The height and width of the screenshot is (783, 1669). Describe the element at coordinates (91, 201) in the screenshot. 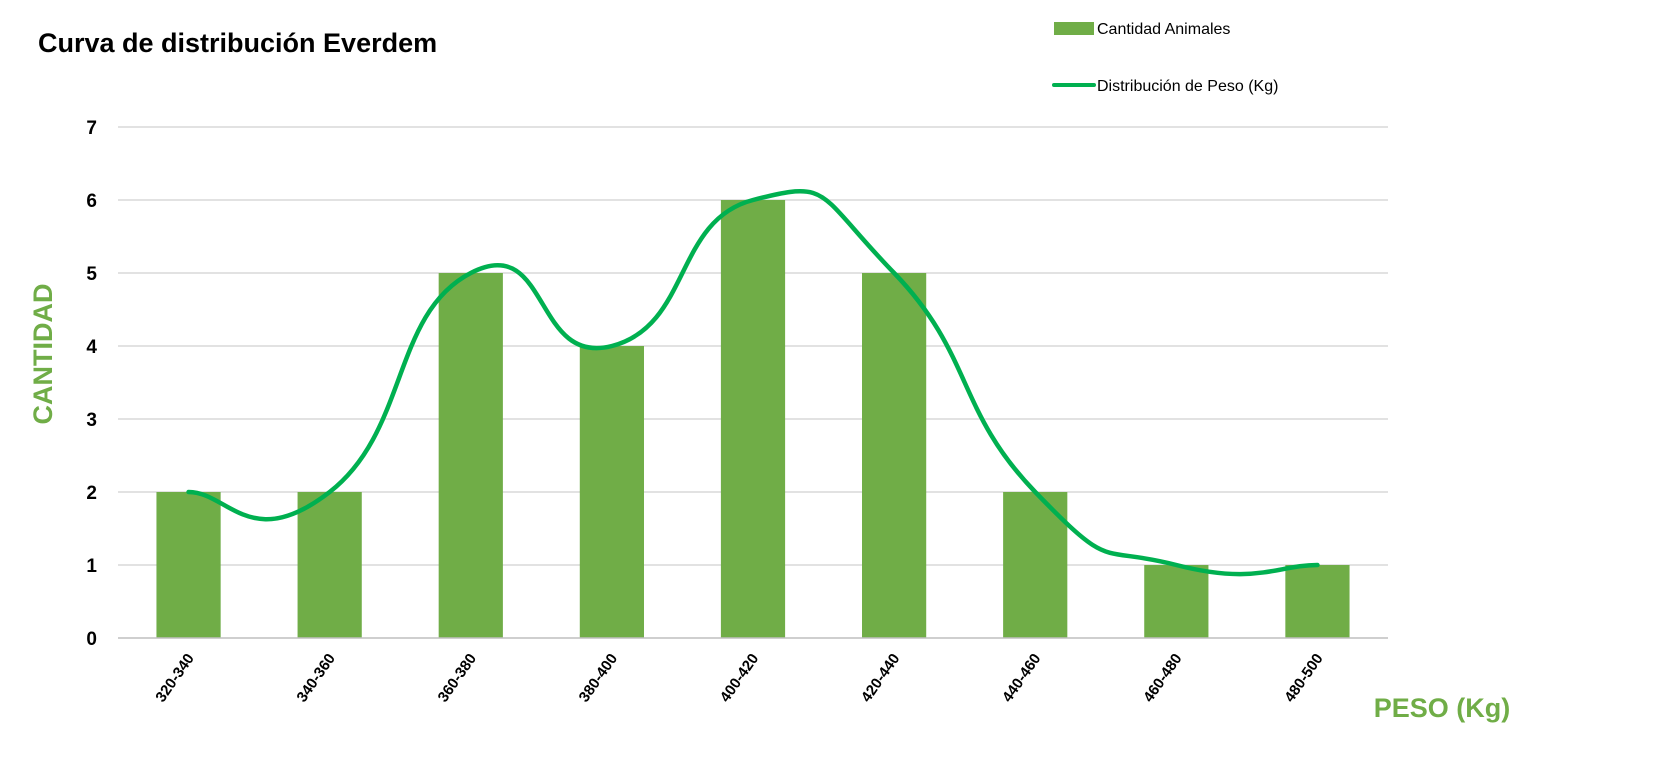

I see `y-tick-label: 6` at that location.